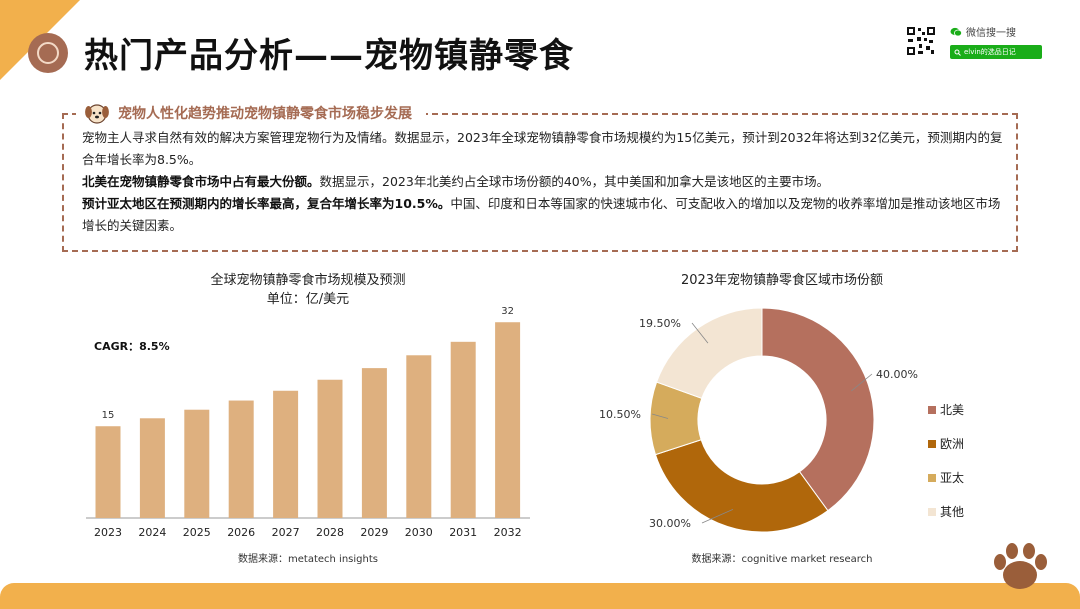 This screenshot has width=1080, height=609. I want to click on pie-chart-source: 数据来源：cognitive market research, so click(782, 558).